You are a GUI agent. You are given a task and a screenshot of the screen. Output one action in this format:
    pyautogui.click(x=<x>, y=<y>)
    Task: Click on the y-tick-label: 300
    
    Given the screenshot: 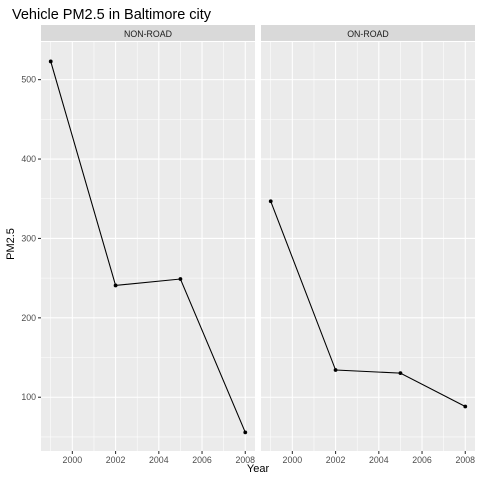 What is the action you would take?
    pyautogui.click(x=28, y=238)
    